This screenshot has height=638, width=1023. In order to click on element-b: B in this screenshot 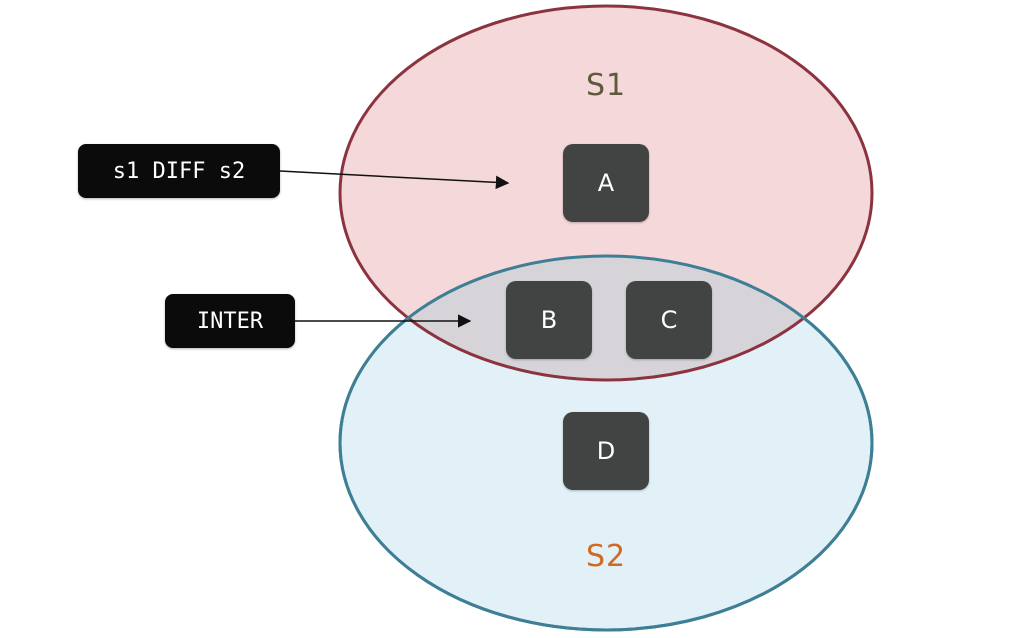, I will do `click(549, 320)`.